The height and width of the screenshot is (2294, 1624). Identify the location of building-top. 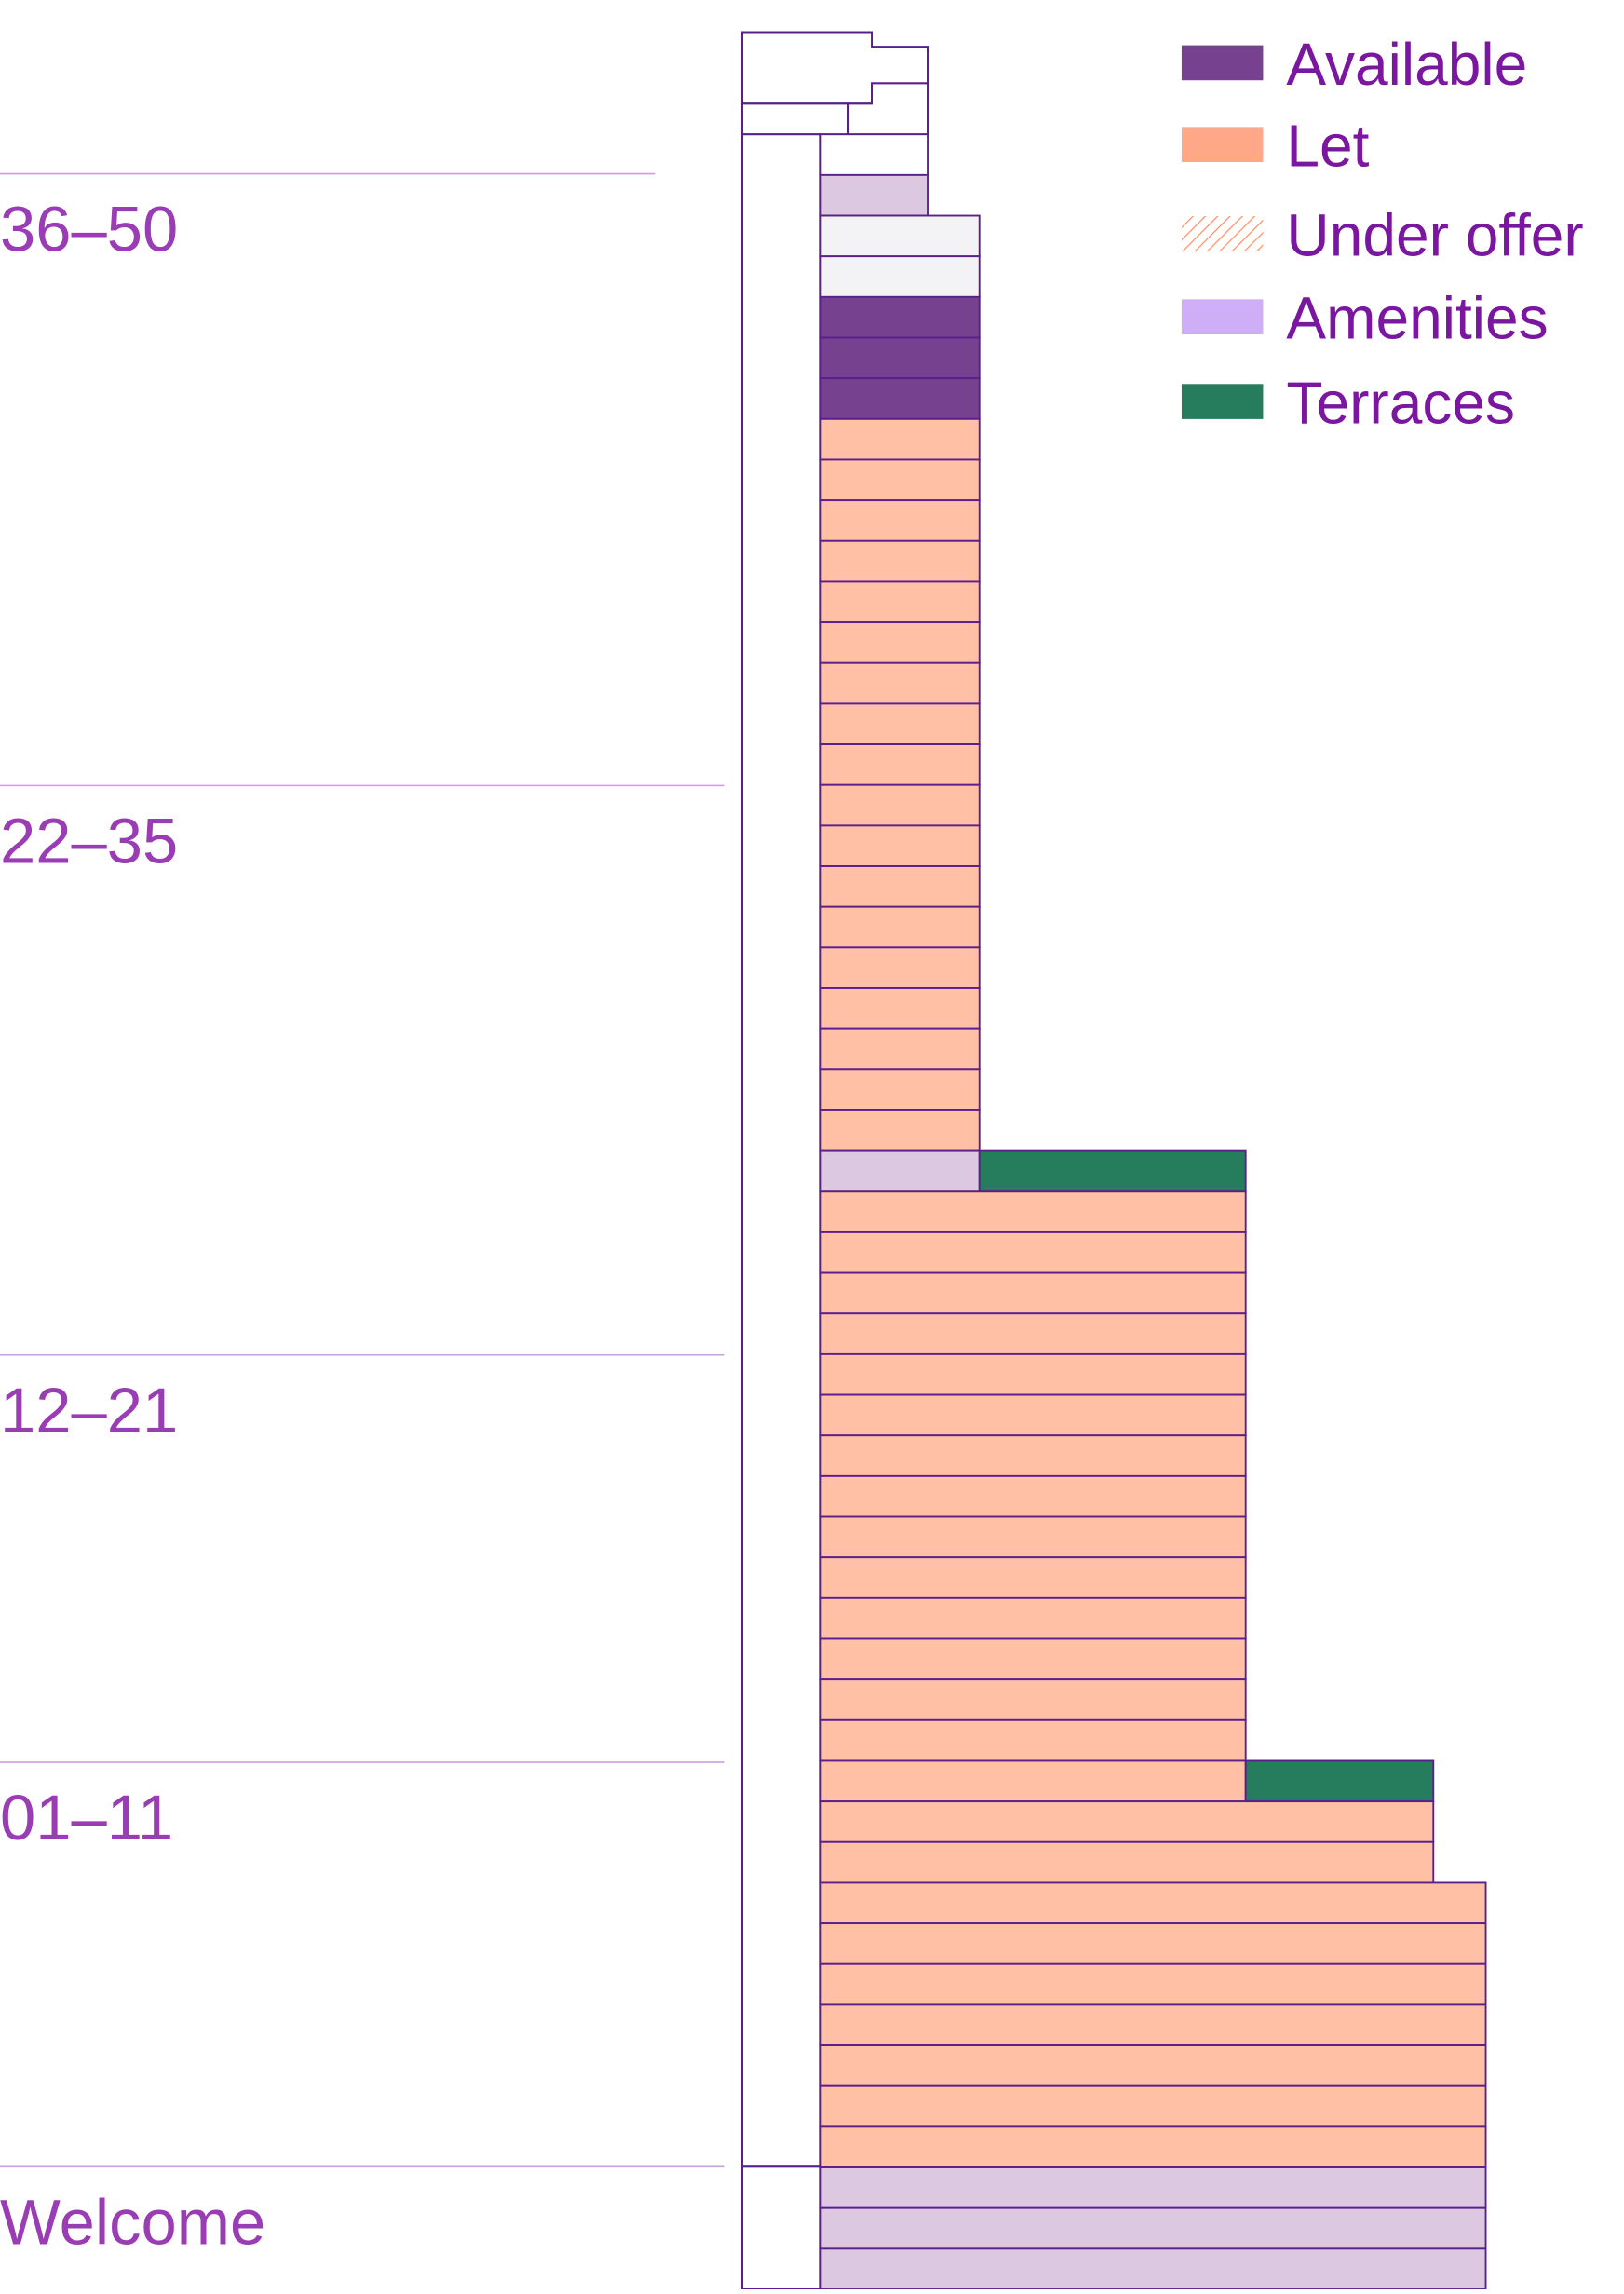
(835, 1161).